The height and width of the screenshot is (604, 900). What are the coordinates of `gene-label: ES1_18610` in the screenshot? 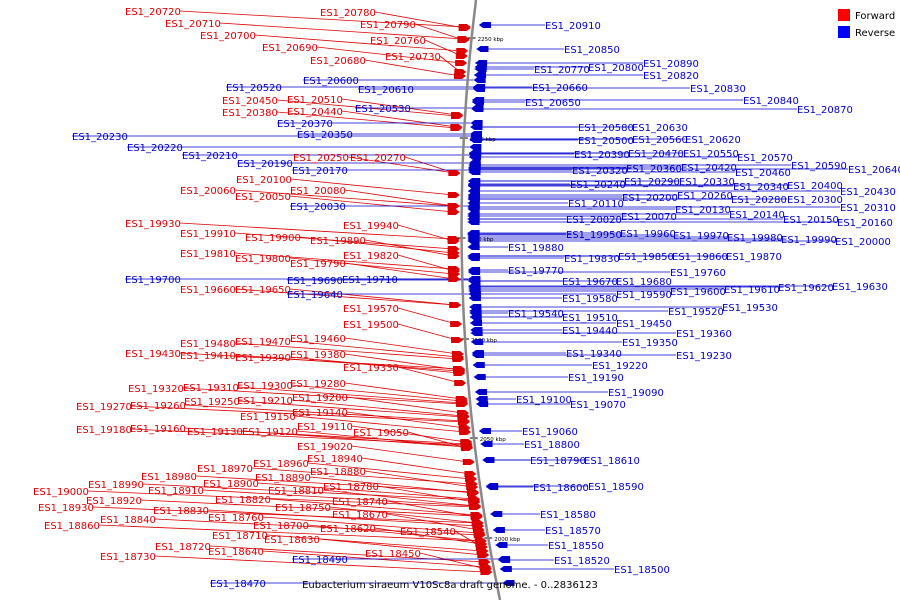 It's located at (612, 461).